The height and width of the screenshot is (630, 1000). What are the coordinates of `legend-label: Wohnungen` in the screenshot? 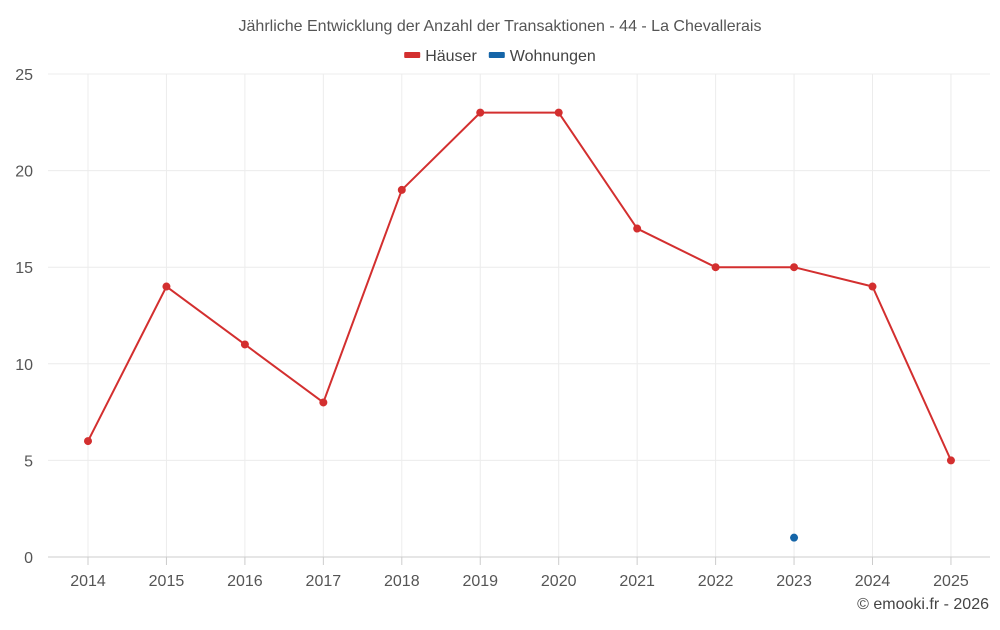 It's located at (553, 56).